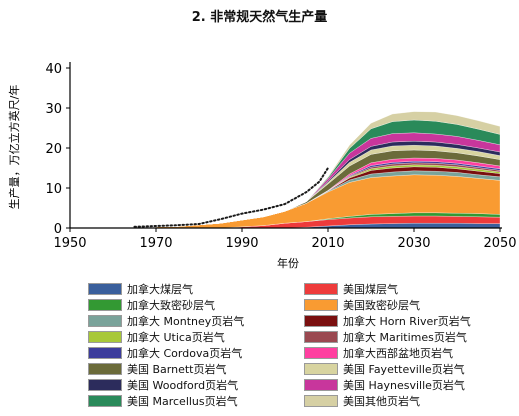 The height and width of the screenshot is (416, 519). I want to click on y-tick-label-3: 30, so click(53, 109).